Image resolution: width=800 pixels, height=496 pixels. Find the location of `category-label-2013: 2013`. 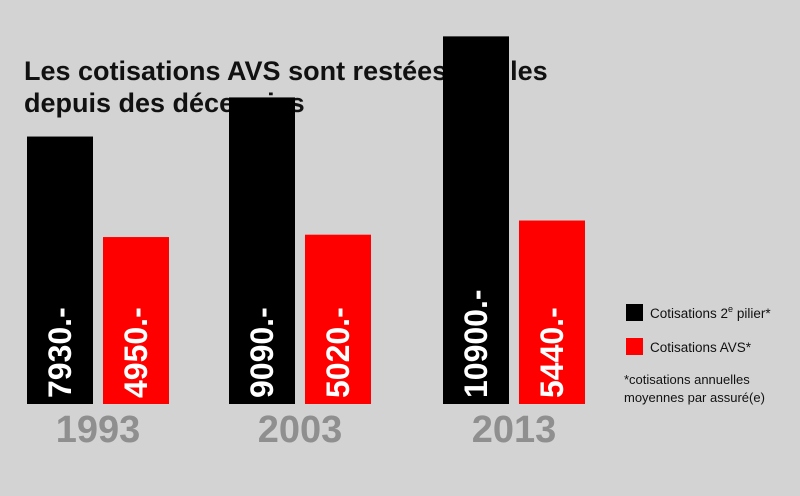

category-label-2013: 2013 is located at coordinates (514, 430).